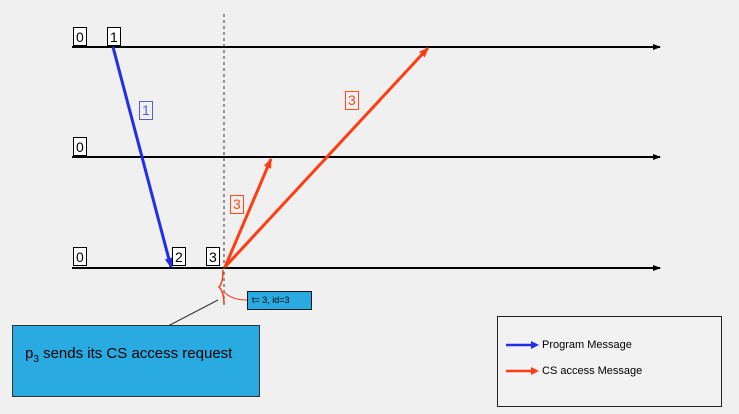 The image size is (739, 414). I want to click on cs-request-callout: p3 sends its CS access request, so click(136, 361).